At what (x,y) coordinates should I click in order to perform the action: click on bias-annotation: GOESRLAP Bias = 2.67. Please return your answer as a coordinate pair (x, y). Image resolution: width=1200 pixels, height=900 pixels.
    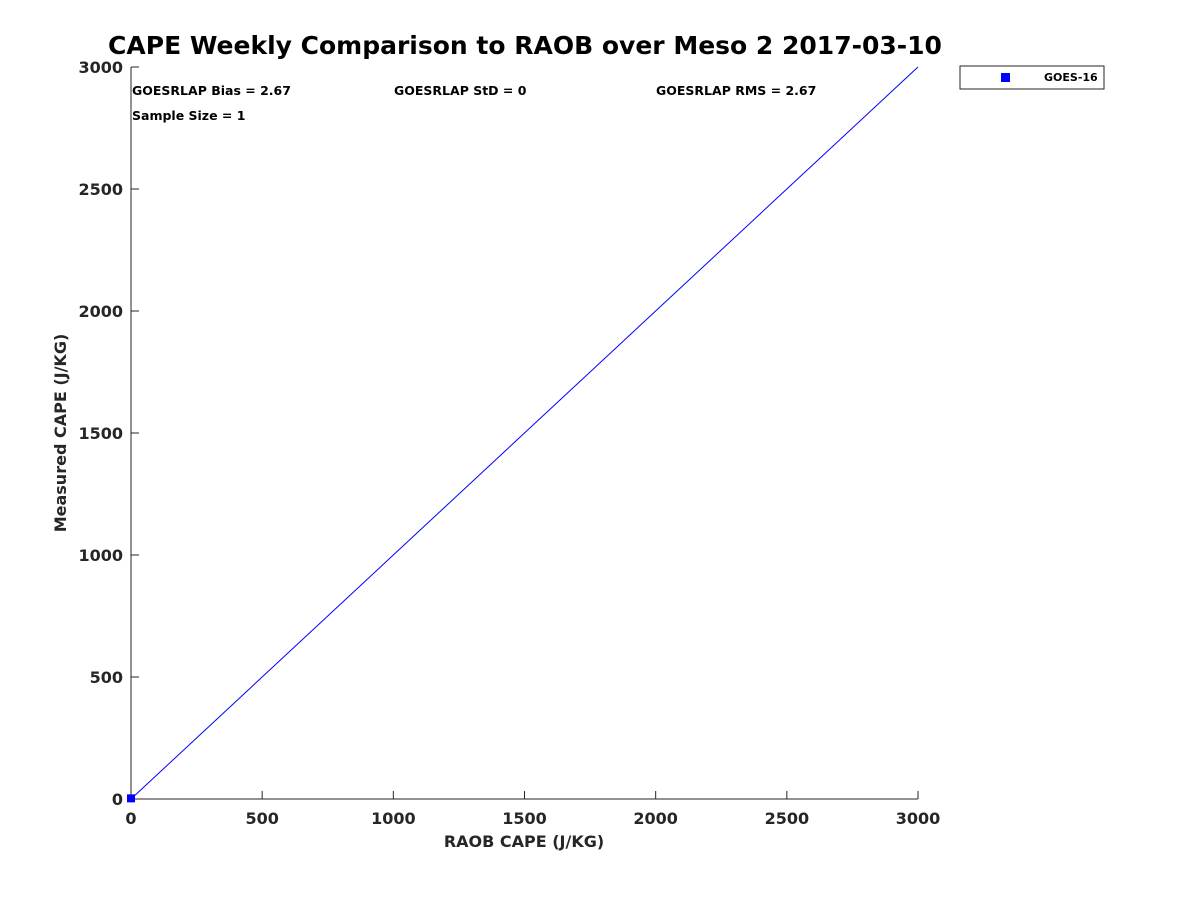
    Looking at the image, I should click on (211, 90).